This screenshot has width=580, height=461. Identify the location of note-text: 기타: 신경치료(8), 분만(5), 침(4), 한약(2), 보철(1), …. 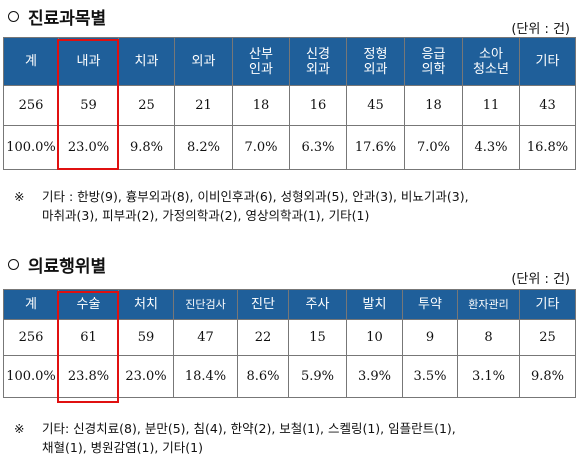
(249, 428).